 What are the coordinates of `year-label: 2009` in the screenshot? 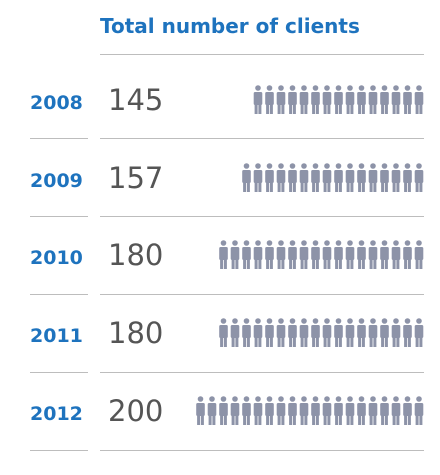 It's located at (56, 181).